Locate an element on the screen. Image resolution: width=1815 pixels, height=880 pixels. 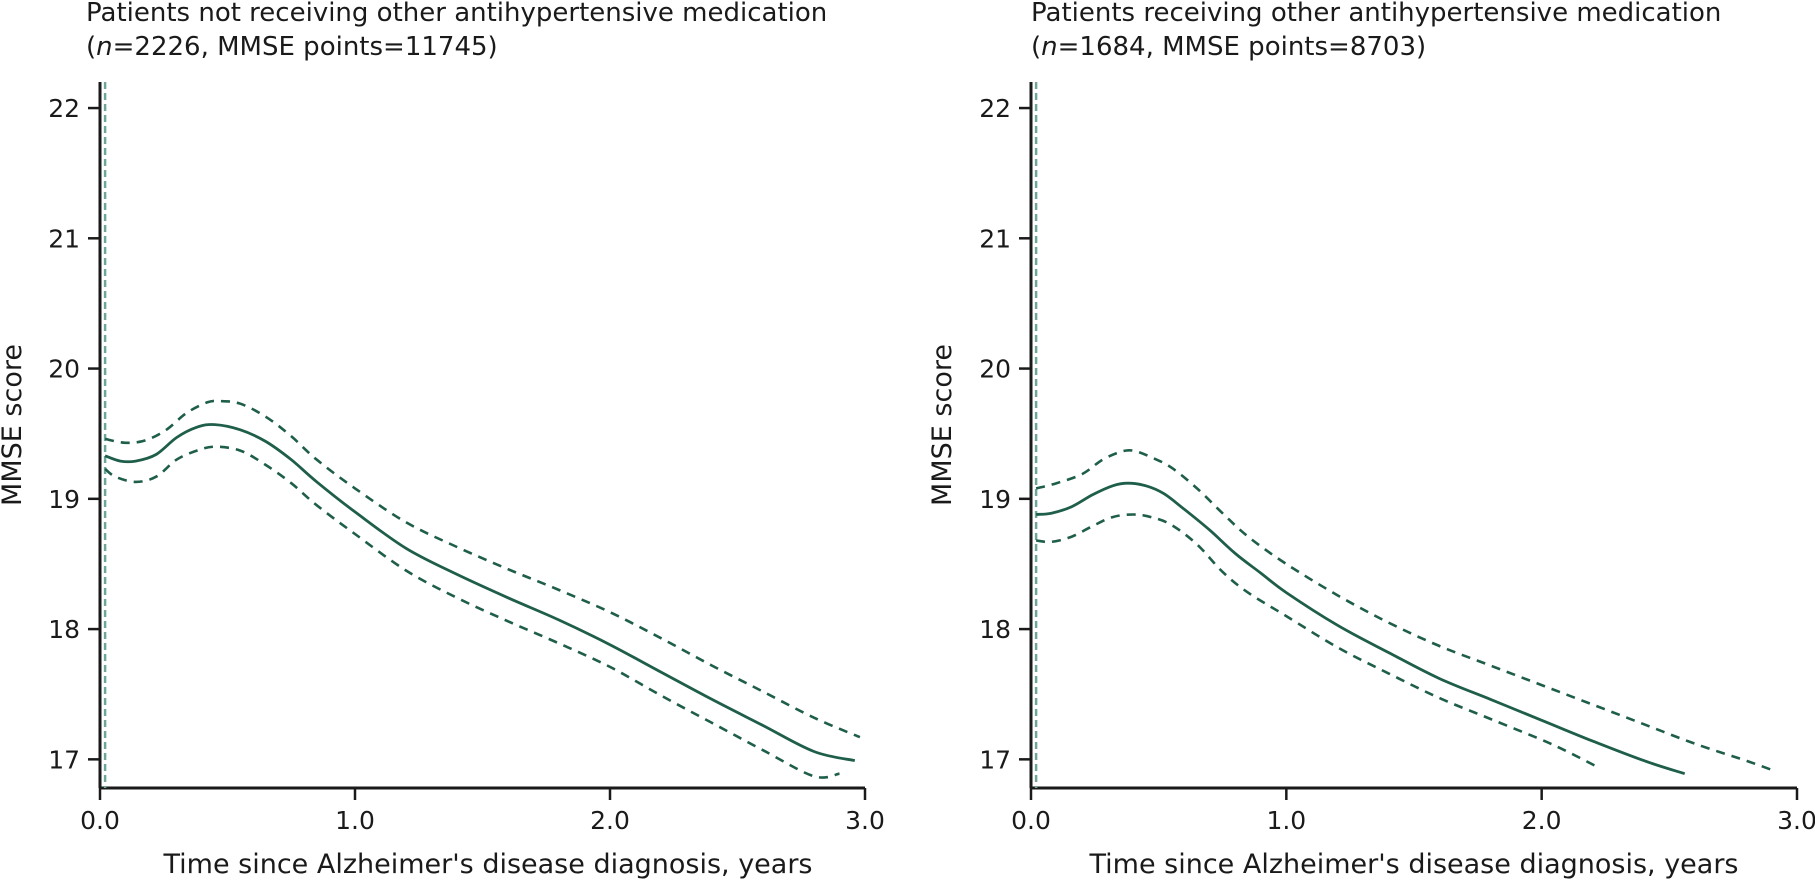
right-panel-title-n-symbol: n is located at coordinates (1049, 47).